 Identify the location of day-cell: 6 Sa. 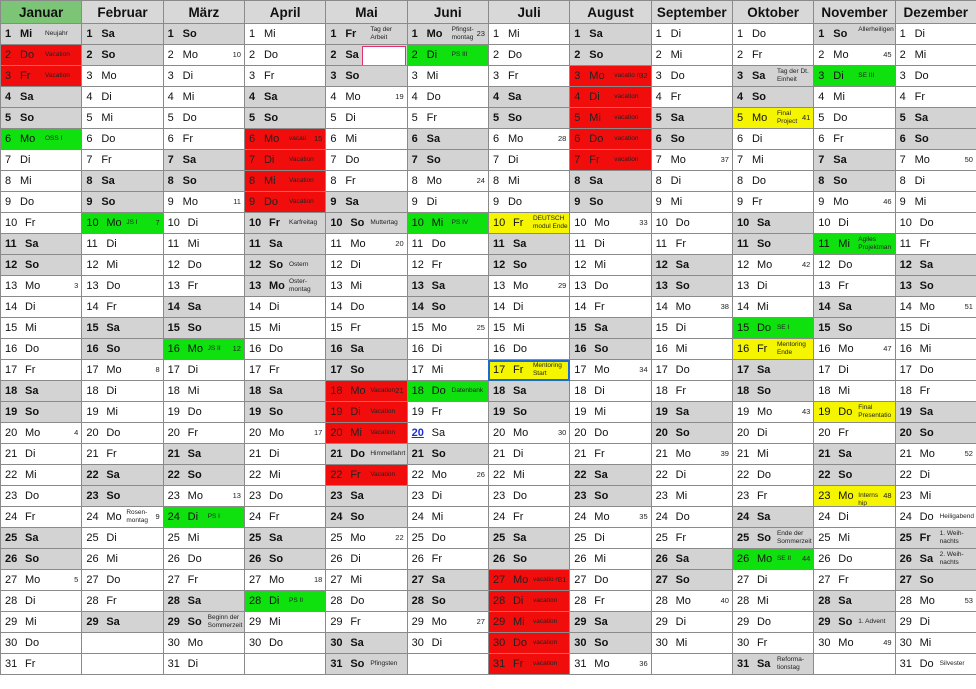
(447, 139).